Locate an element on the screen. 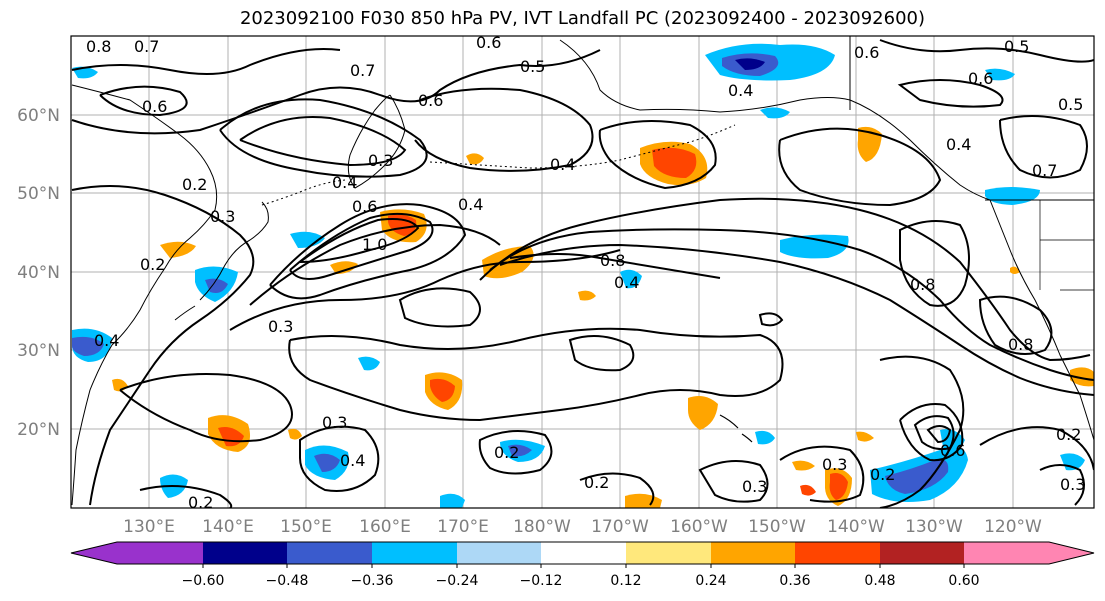 Image resolution: width=1105 pixels, height=601 pixels. colorbar-tick-label: 0.36 is located at coordinates (794, 581).